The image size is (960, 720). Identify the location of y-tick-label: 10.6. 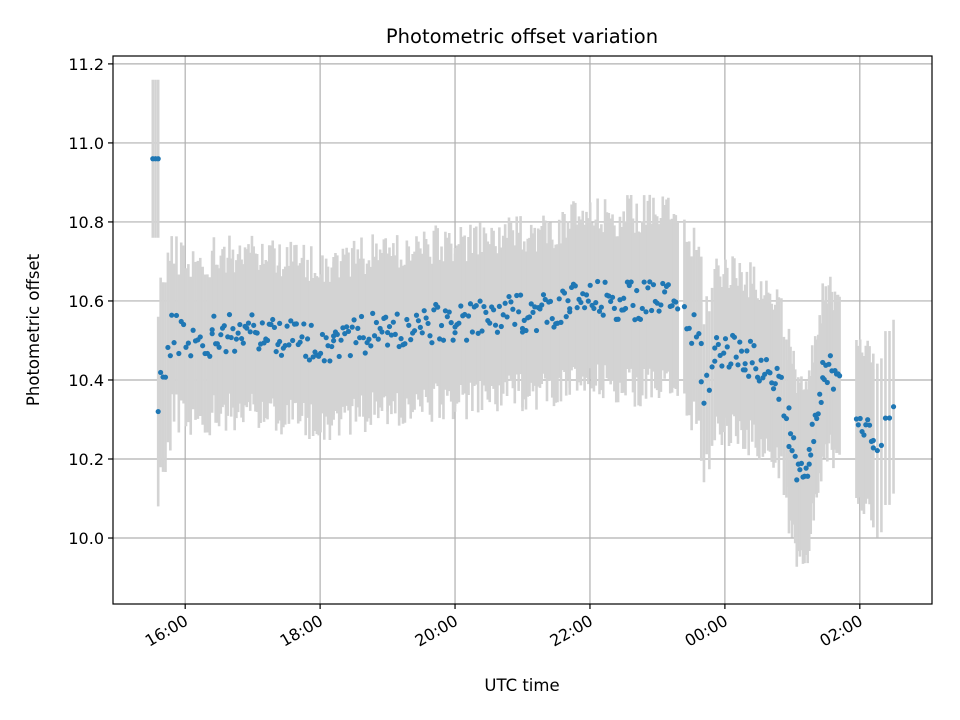
(86, 301).